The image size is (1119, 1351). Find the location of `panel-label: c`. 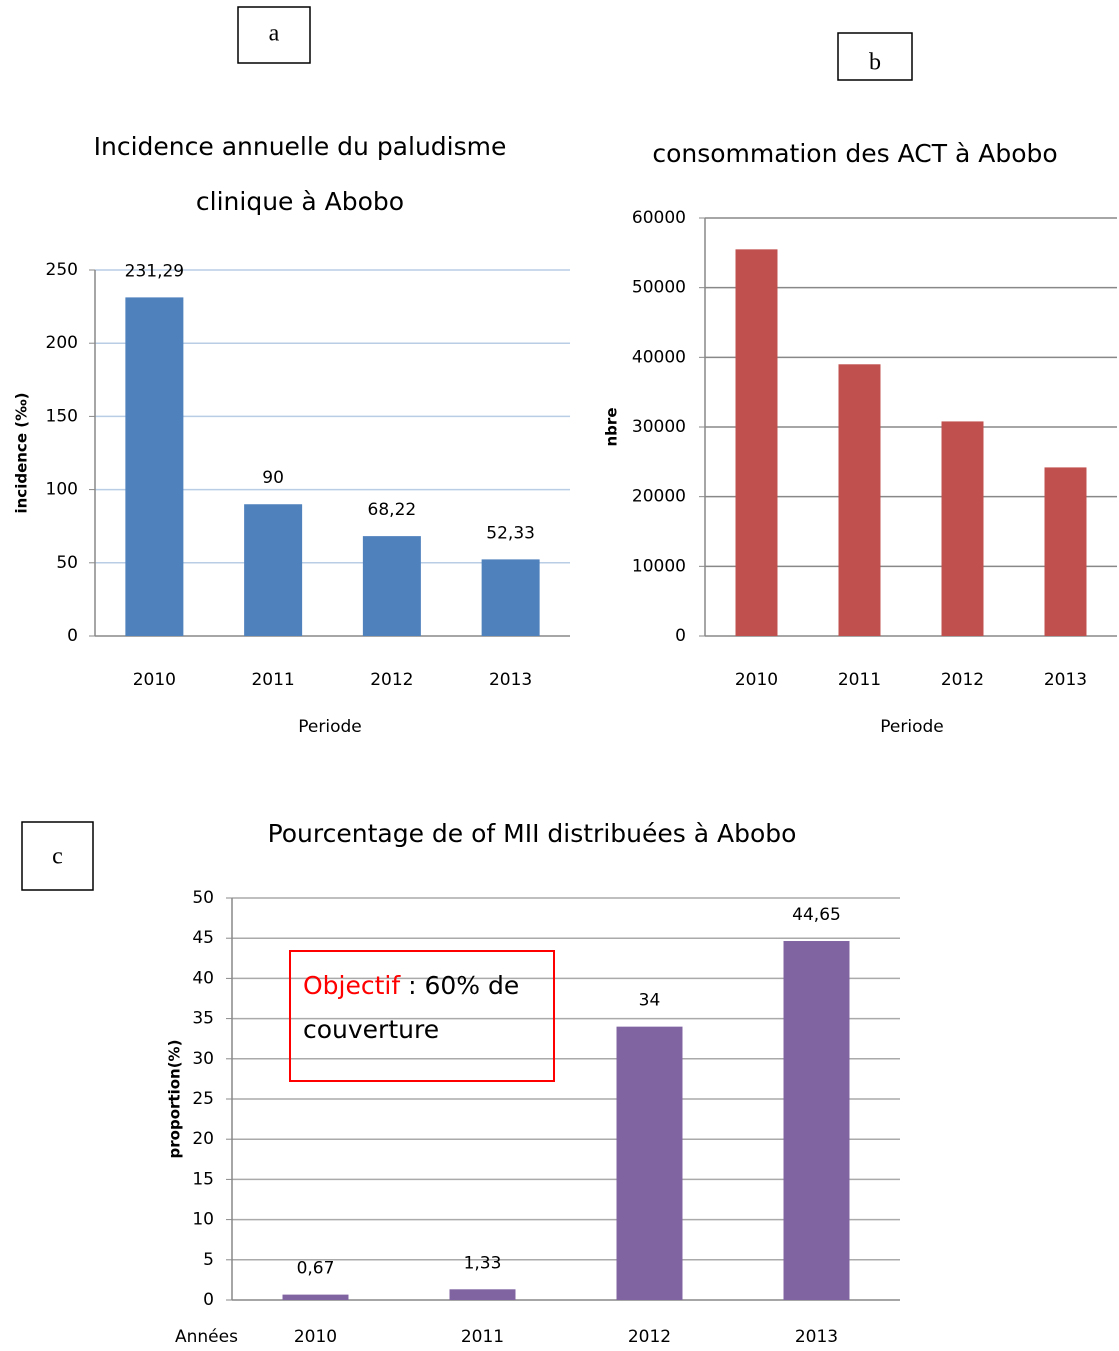

panel-label: c is located at coordinates (57, 857).